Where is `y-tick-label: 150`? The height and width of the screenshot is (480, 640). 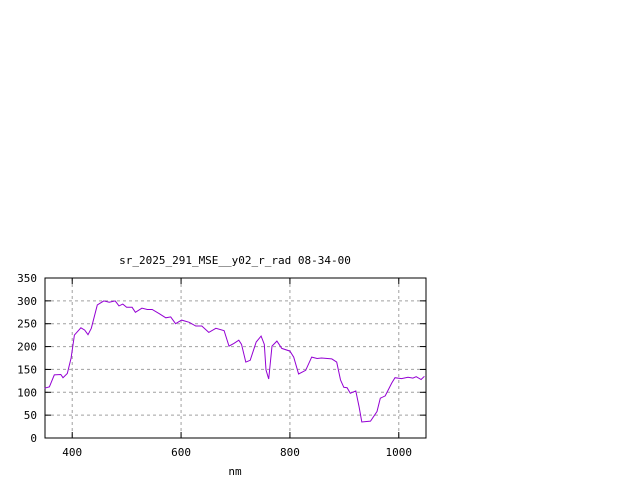
y-tick-label: 150 is located at coordinates (27, 369).